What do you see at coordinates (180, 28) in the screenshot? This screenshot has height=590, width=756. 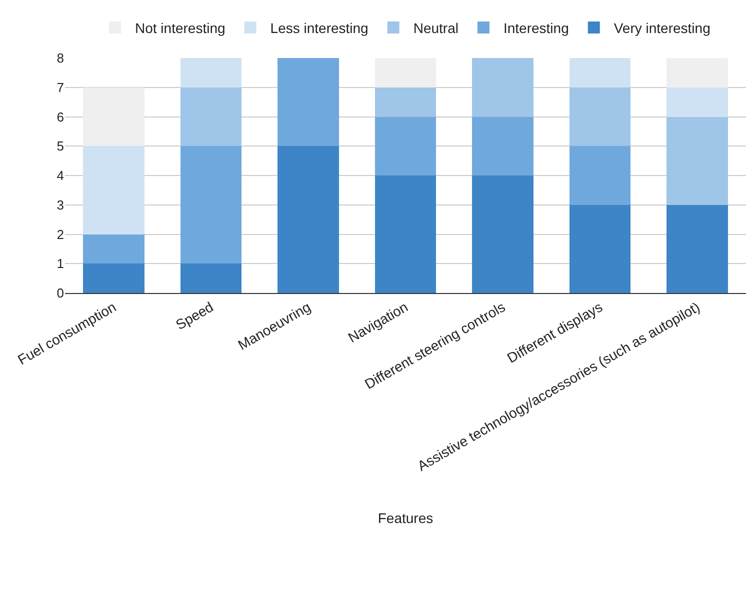 I see `legend-label: Not interesting` at bounding box center [180, 28].